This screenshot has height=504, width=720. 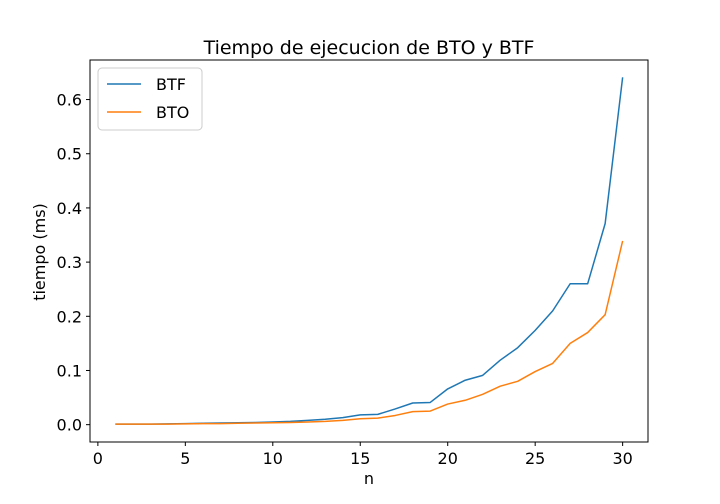 I want to click on y-axis-label: tiempo (ms), so click(x=39, y=252).